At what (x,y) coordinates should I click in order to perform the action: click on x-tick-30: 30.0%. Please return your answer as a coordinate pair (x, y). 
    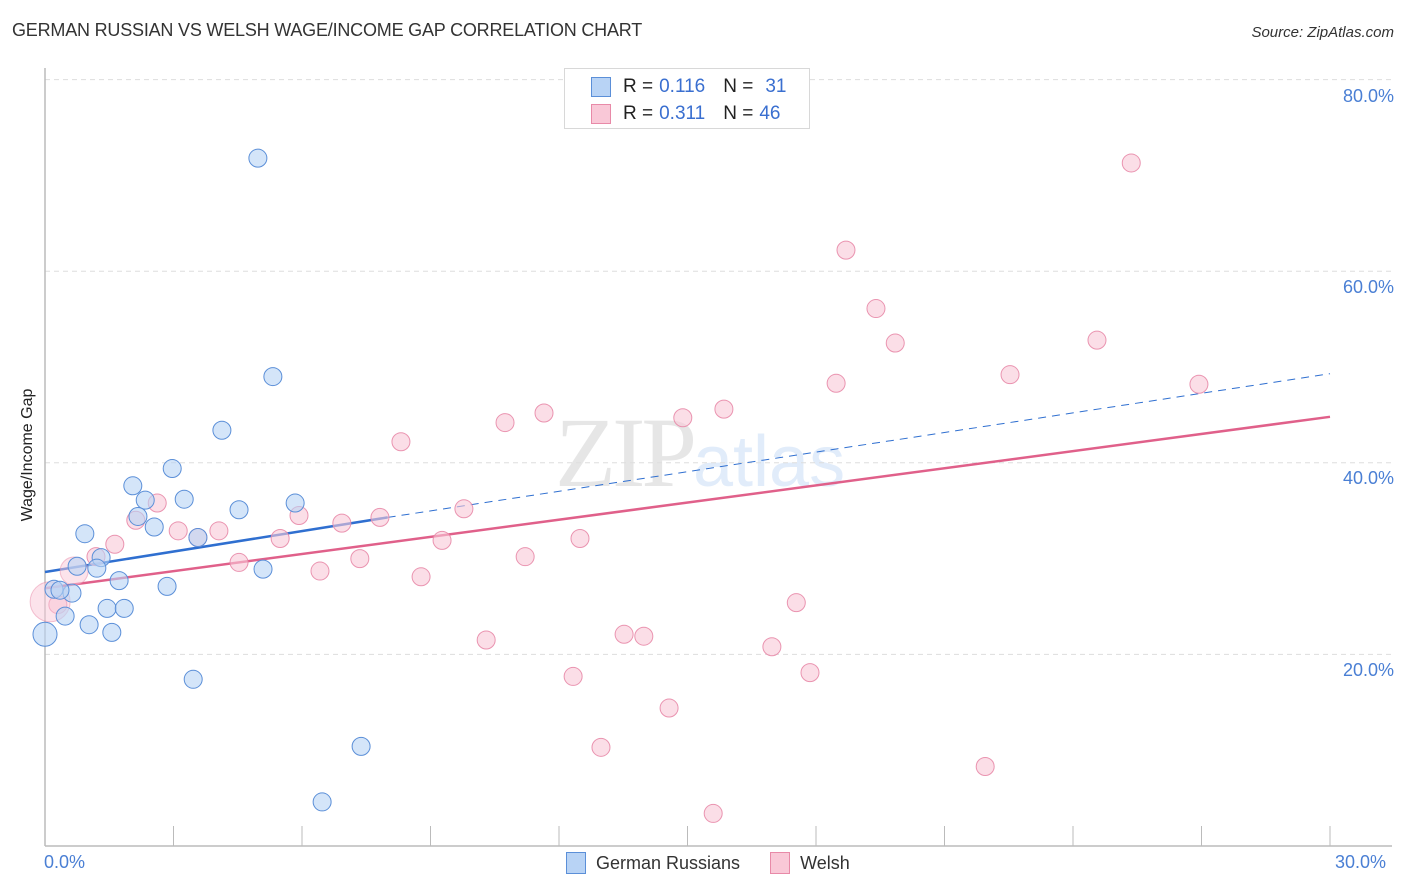
    Looking at the image, I should click on (1361, 862).